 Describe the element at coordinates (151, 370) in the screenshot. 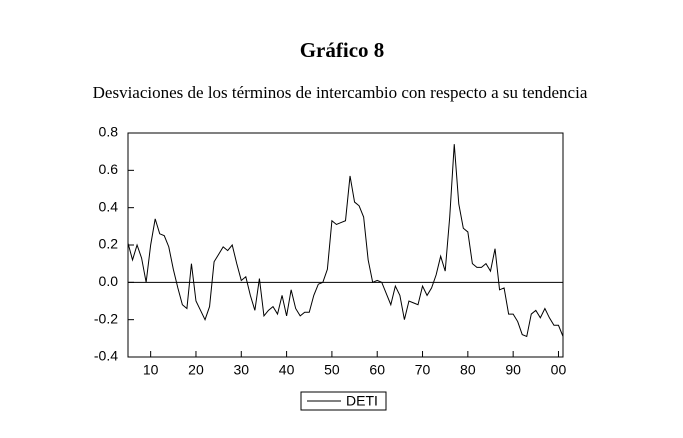

I see `x-tick-label: 10` at that location.